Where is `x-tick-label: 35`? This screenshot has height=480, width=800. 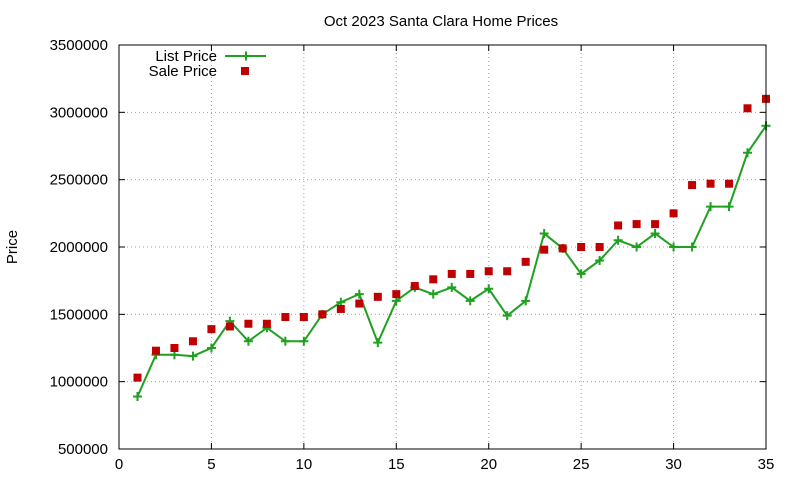
x-tick-label: 35 is located at coordinates (766, 464).